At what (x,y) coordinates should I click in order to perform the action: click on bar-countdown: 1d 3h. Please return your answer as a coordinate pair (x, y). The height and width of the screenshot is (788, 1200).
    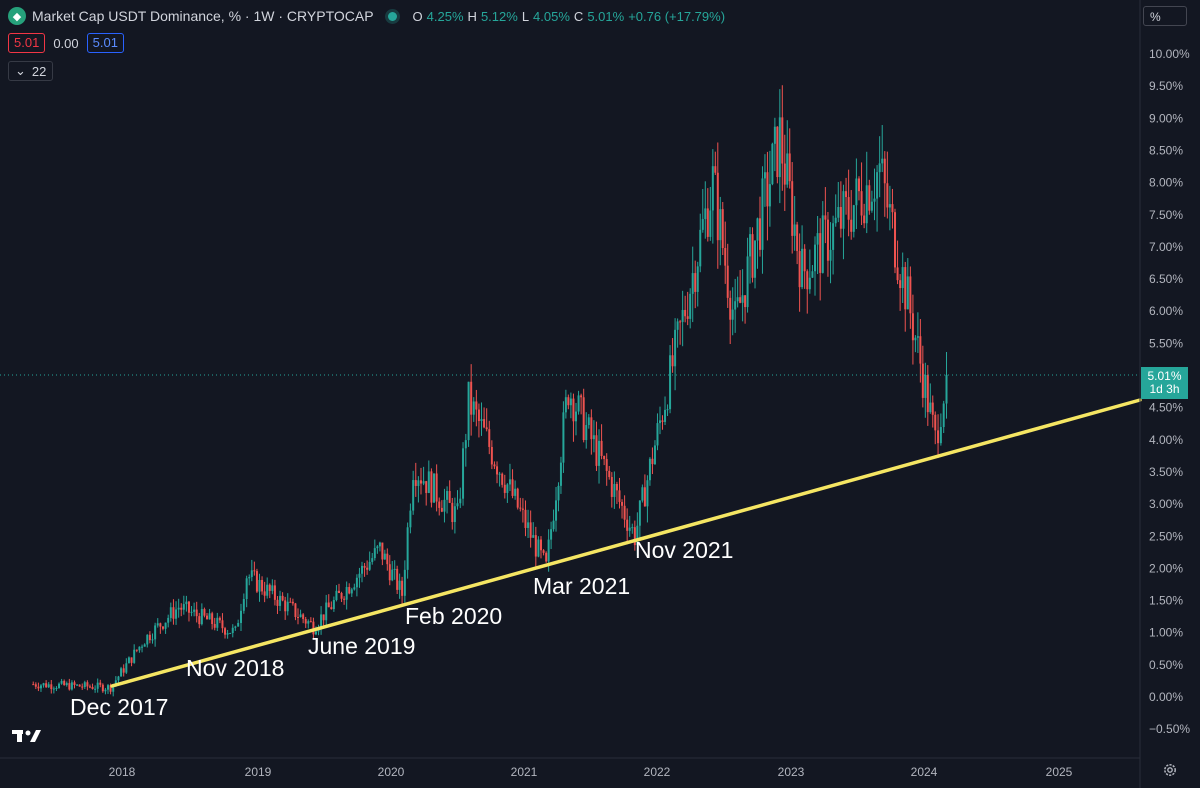
    Looking at the image, I should click on (1164, 389).